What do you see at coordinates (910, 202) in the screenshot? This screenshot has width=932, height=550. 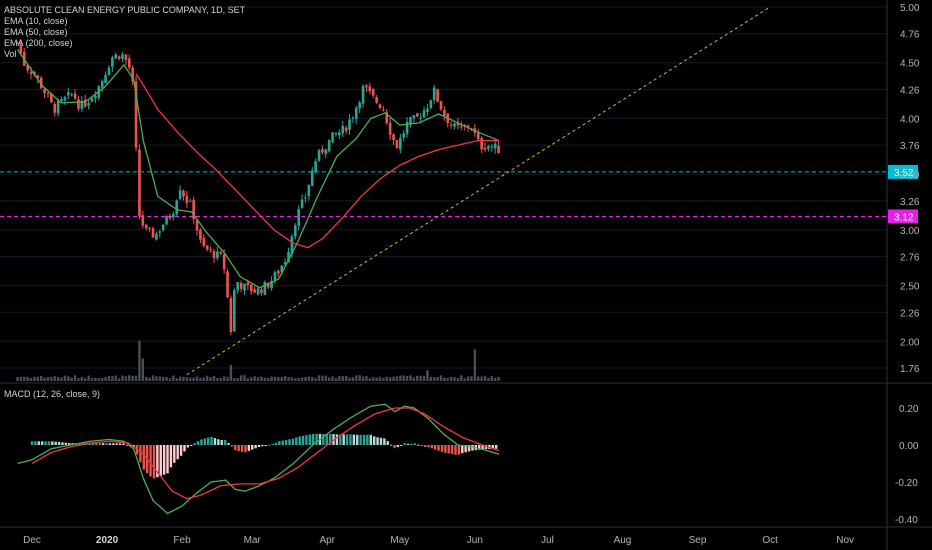 I see `price-tick-label: 3.26` at bounding box center [910, 202].